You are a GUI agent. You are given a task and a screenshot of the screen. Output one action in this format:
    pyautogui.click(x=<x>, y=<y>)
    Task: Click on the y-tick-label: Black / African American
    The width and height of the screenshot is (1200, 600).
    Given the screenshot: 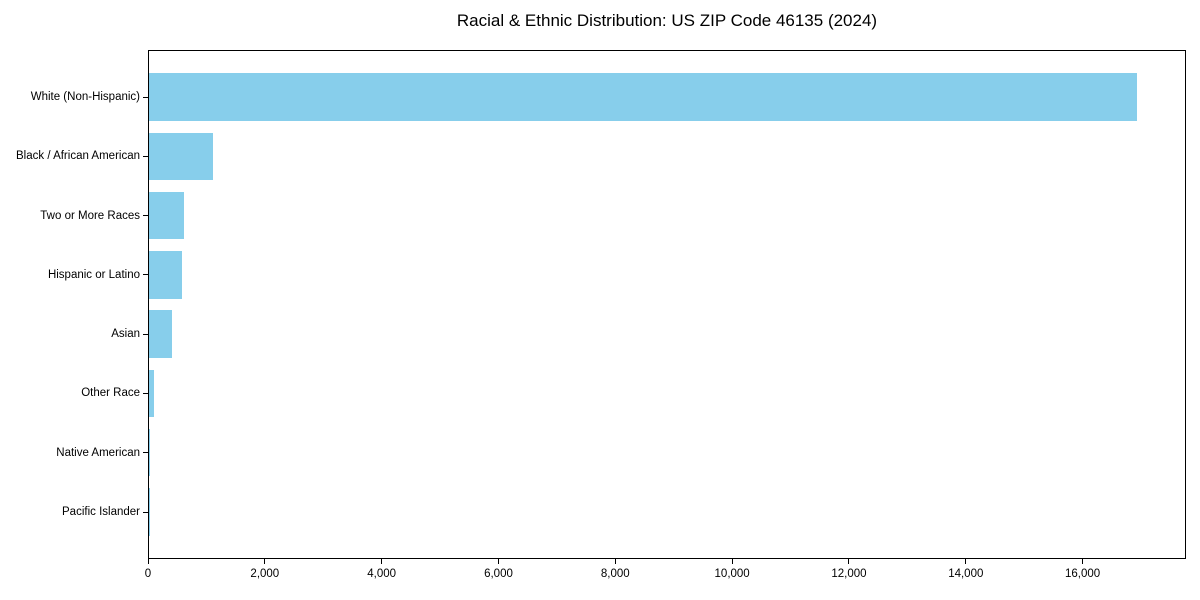 What is the action you would take?
    pyautogui.click(x=78, y=156)
    